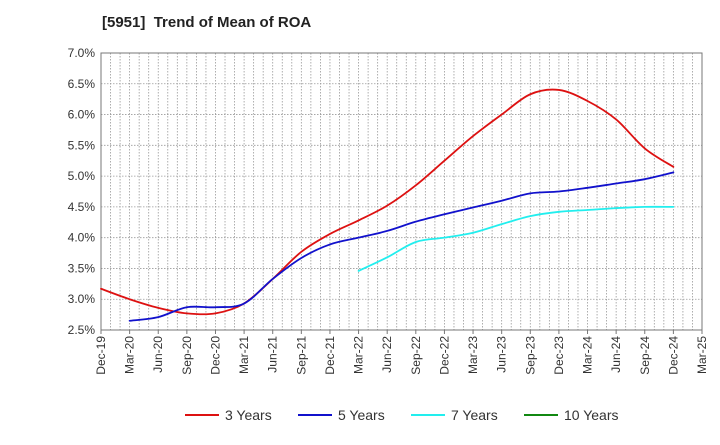 The height and width of the screenshot is (445, 720). Describe the element at coordinates (444, 355) in the screenshot. I see `x-tick-label: Dec-22` at that location.